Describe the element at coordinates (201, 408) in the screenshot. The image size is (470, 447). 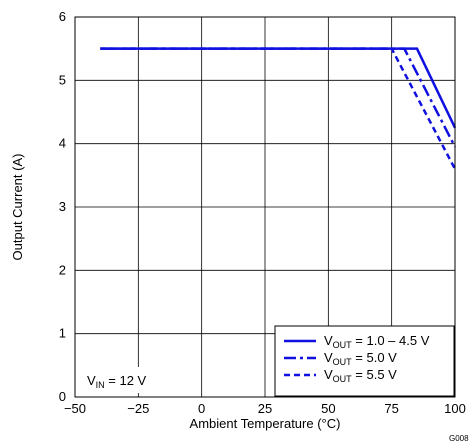
I see `x-tick-label: 0` at that location.